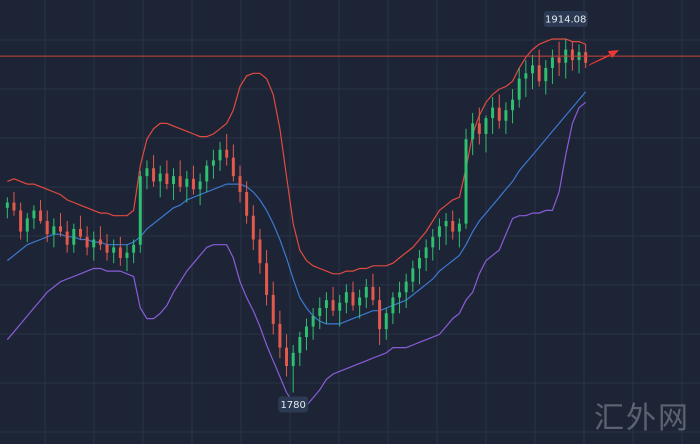 The height and width of the screenshot is (444, 700). Describe the element at coordinates (603, 58) in the screenshot. I see `trend-arrow-icon` at that location.